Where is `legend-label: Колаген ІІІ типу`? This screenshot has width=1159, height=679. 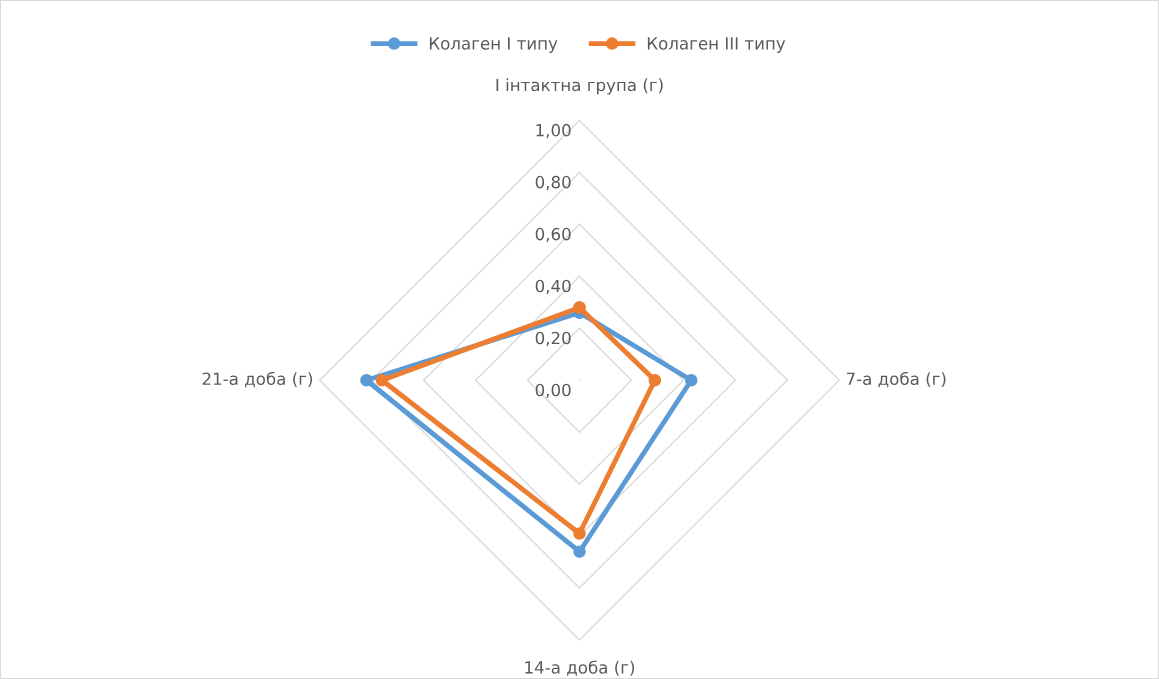
legend-label: Колаген ІІІ типу is located at coordinates (716, 45).